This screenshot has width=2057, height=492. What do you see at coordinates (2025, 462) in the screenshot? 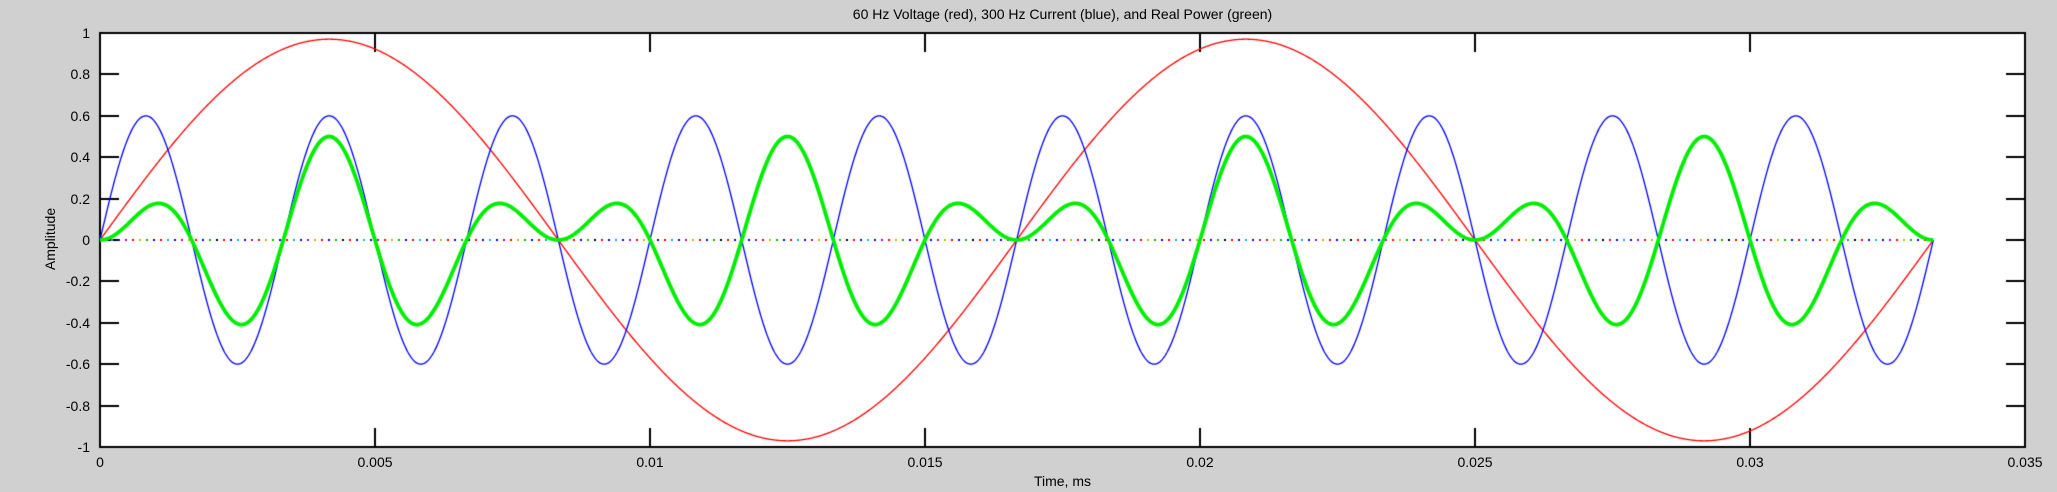
I see `x-tick-label: 0.035` at bounding box center [2025, 462].